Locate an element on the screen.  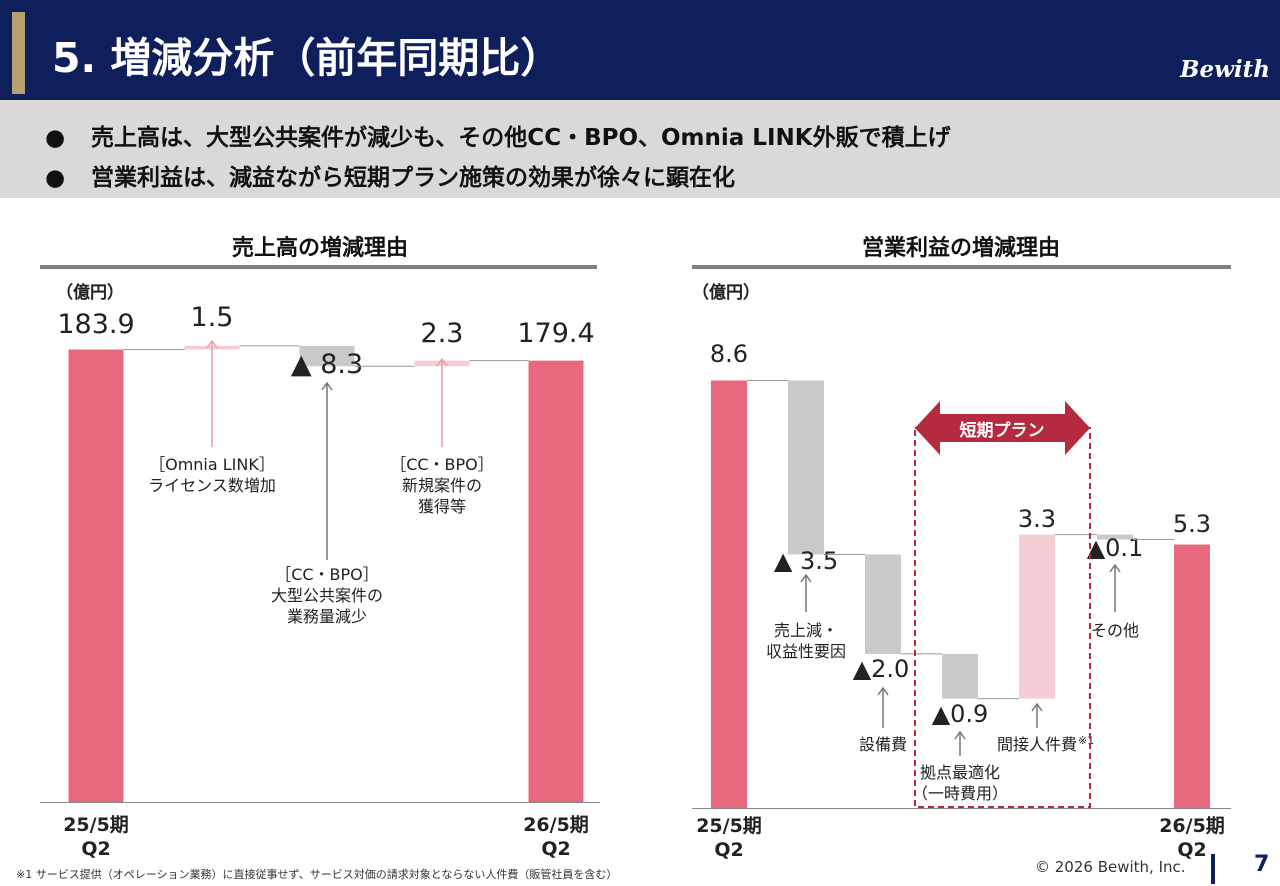
header-banner: 5. 増減分析（前年同期比） Bewith is located at coordinates (640, 50).